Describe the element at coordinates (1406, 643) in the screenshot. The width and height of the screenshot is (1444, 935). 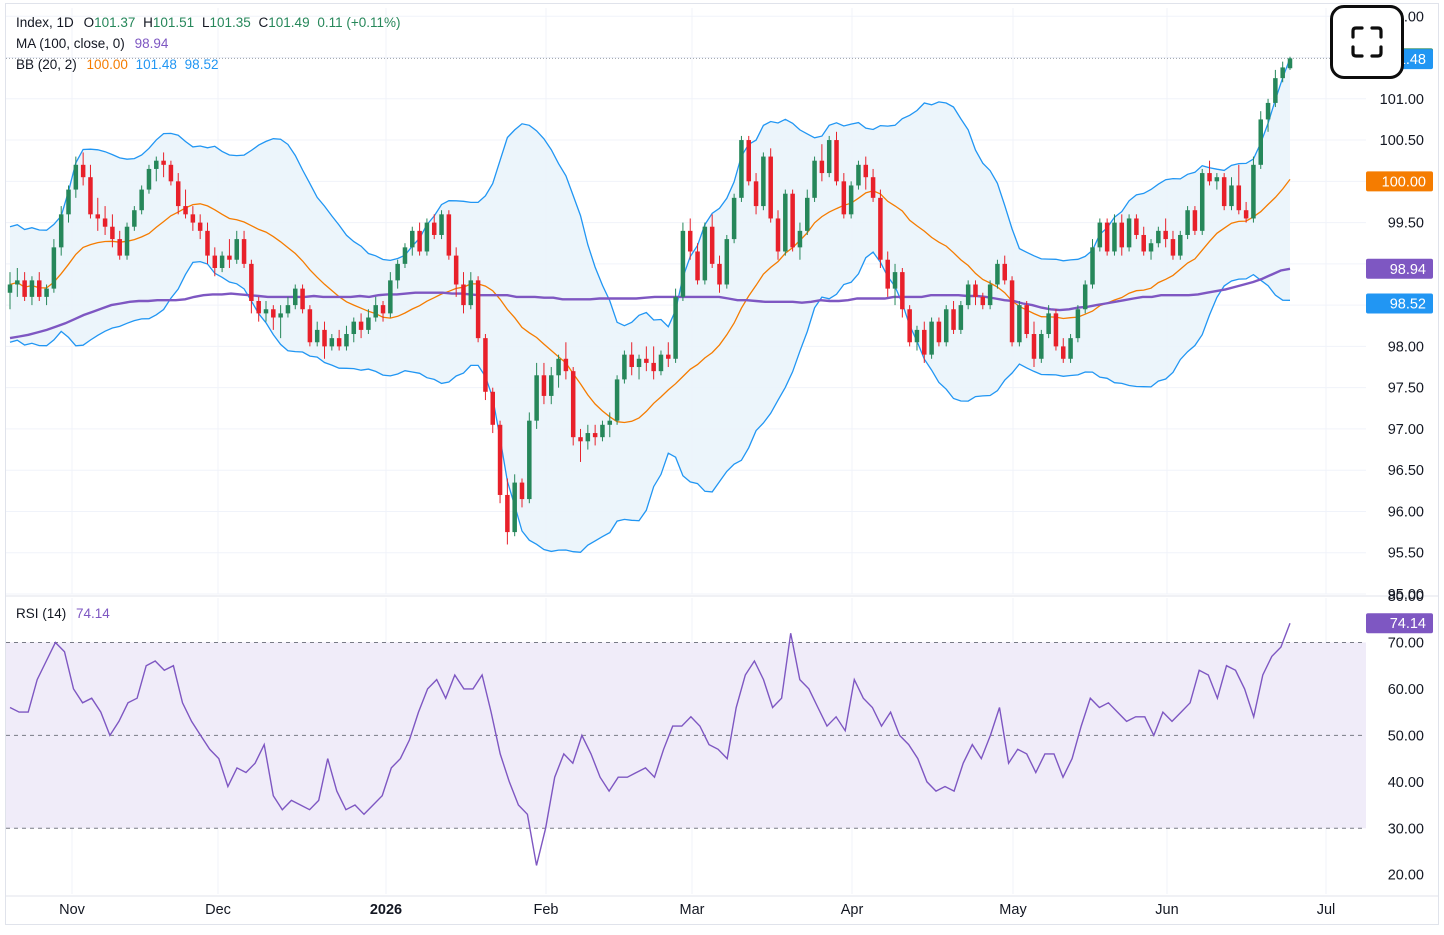
I see `rsi-tick-label: 70.00` at that location.